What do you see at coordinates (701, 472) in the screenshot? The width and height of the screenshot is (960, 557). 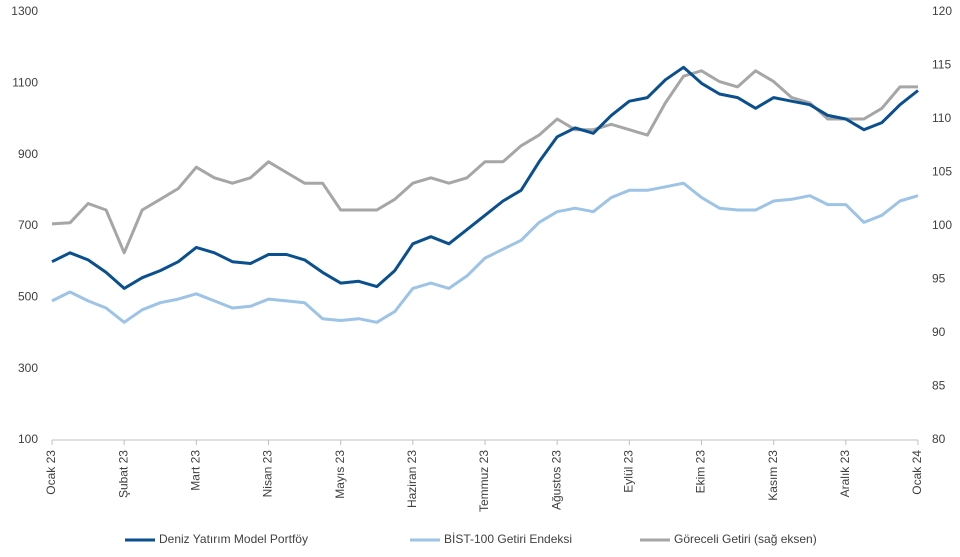 I see `x-tick-label: Ekim 23` at bounding box center [701, 472].